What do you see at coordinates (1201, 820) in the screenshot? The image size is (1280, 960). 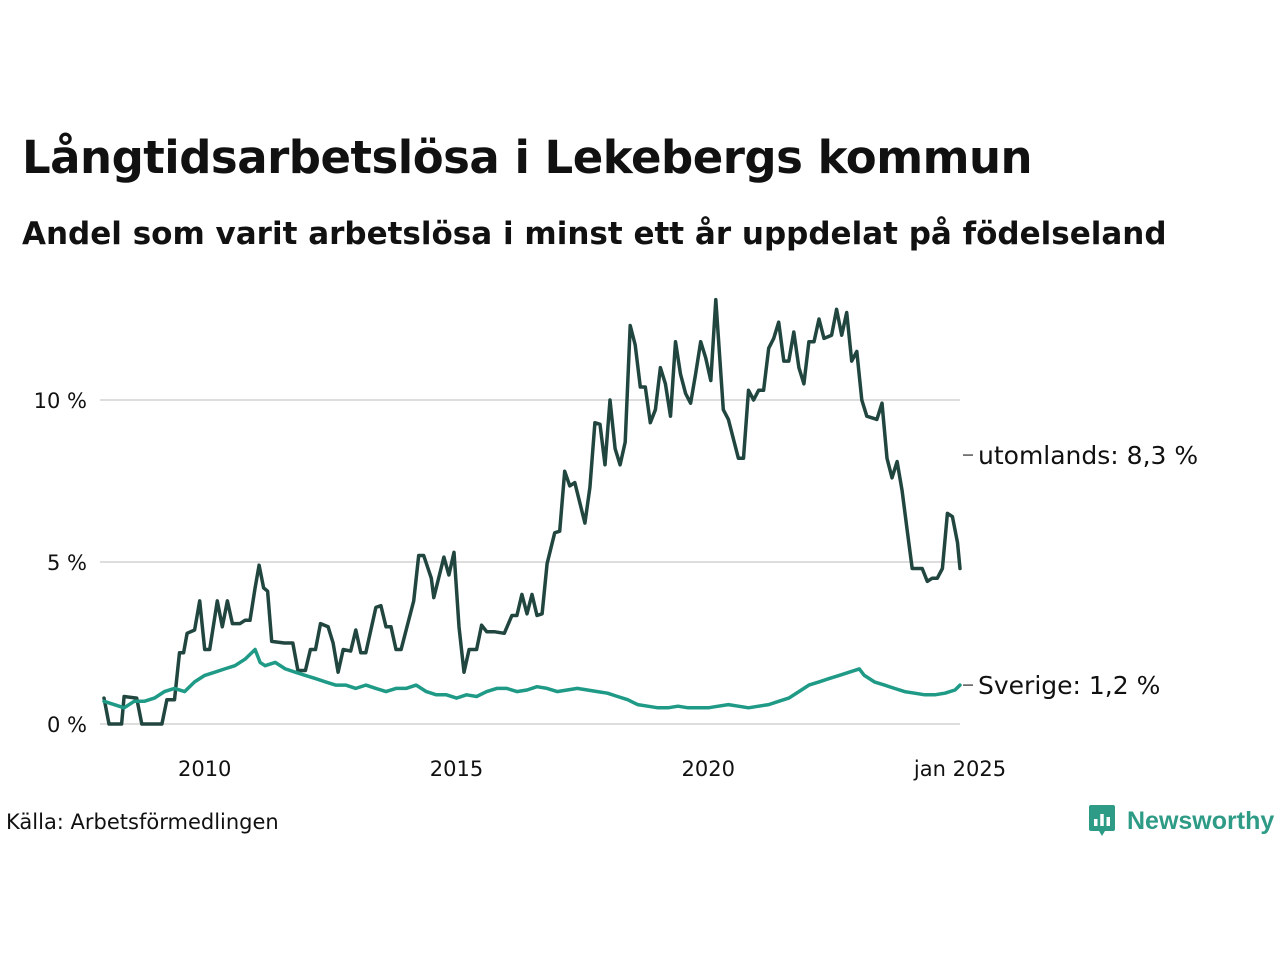 I see `brand-name: Newsworthy` at bounding box center [1201, 820].